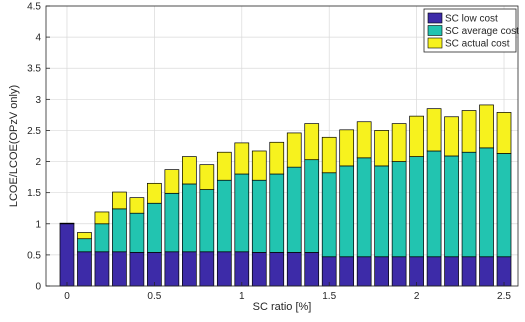 The image size is (525, 322). I want to click on legend-label: SC actual cost, so click(477, 44).